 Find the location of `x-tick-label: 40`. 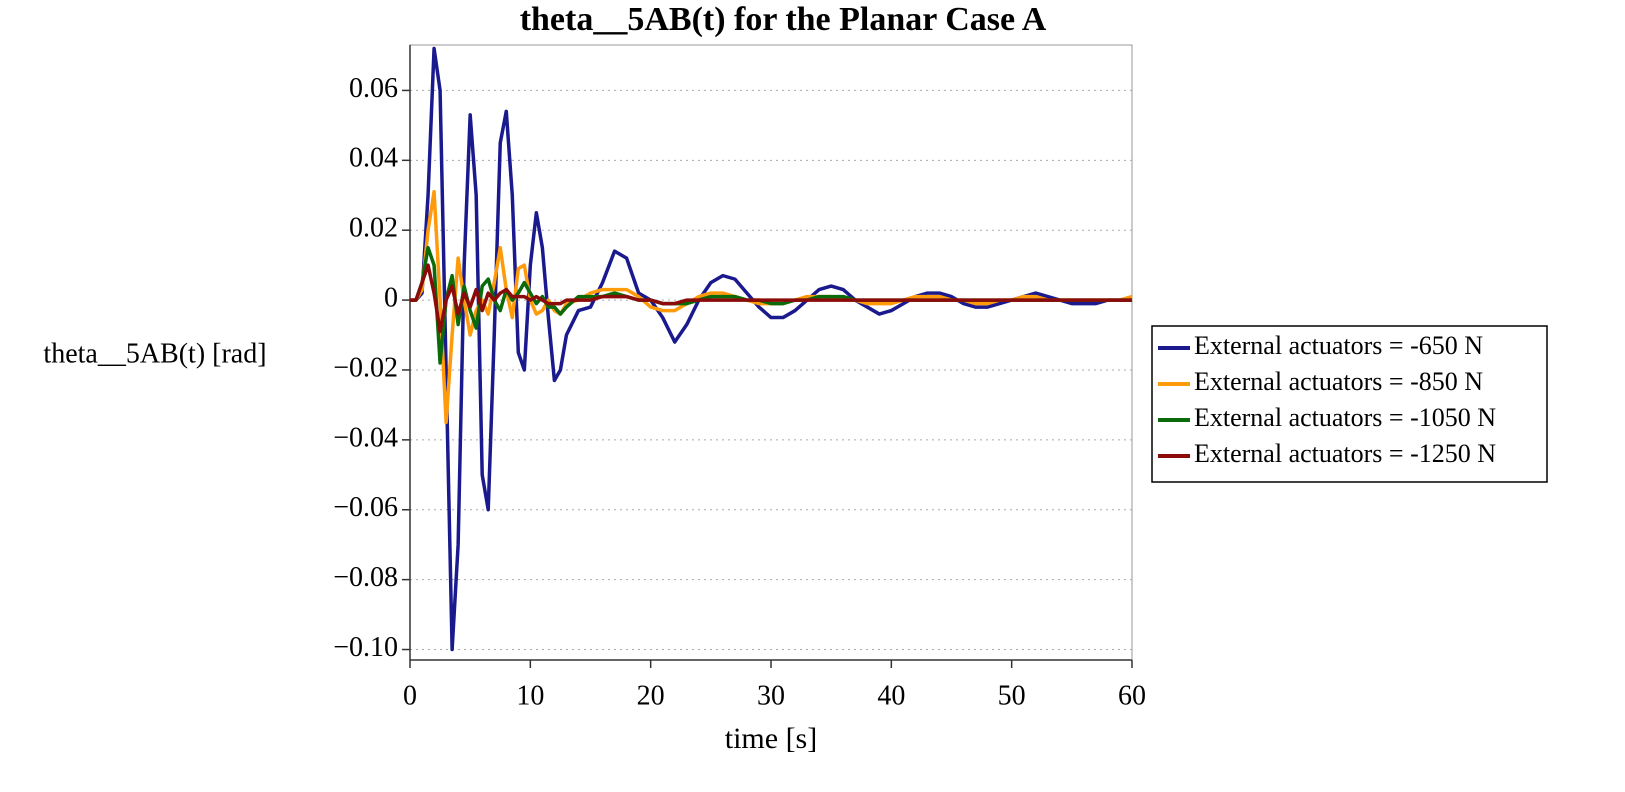

x-tick-label: 40 is located at coordinates (891, 695).